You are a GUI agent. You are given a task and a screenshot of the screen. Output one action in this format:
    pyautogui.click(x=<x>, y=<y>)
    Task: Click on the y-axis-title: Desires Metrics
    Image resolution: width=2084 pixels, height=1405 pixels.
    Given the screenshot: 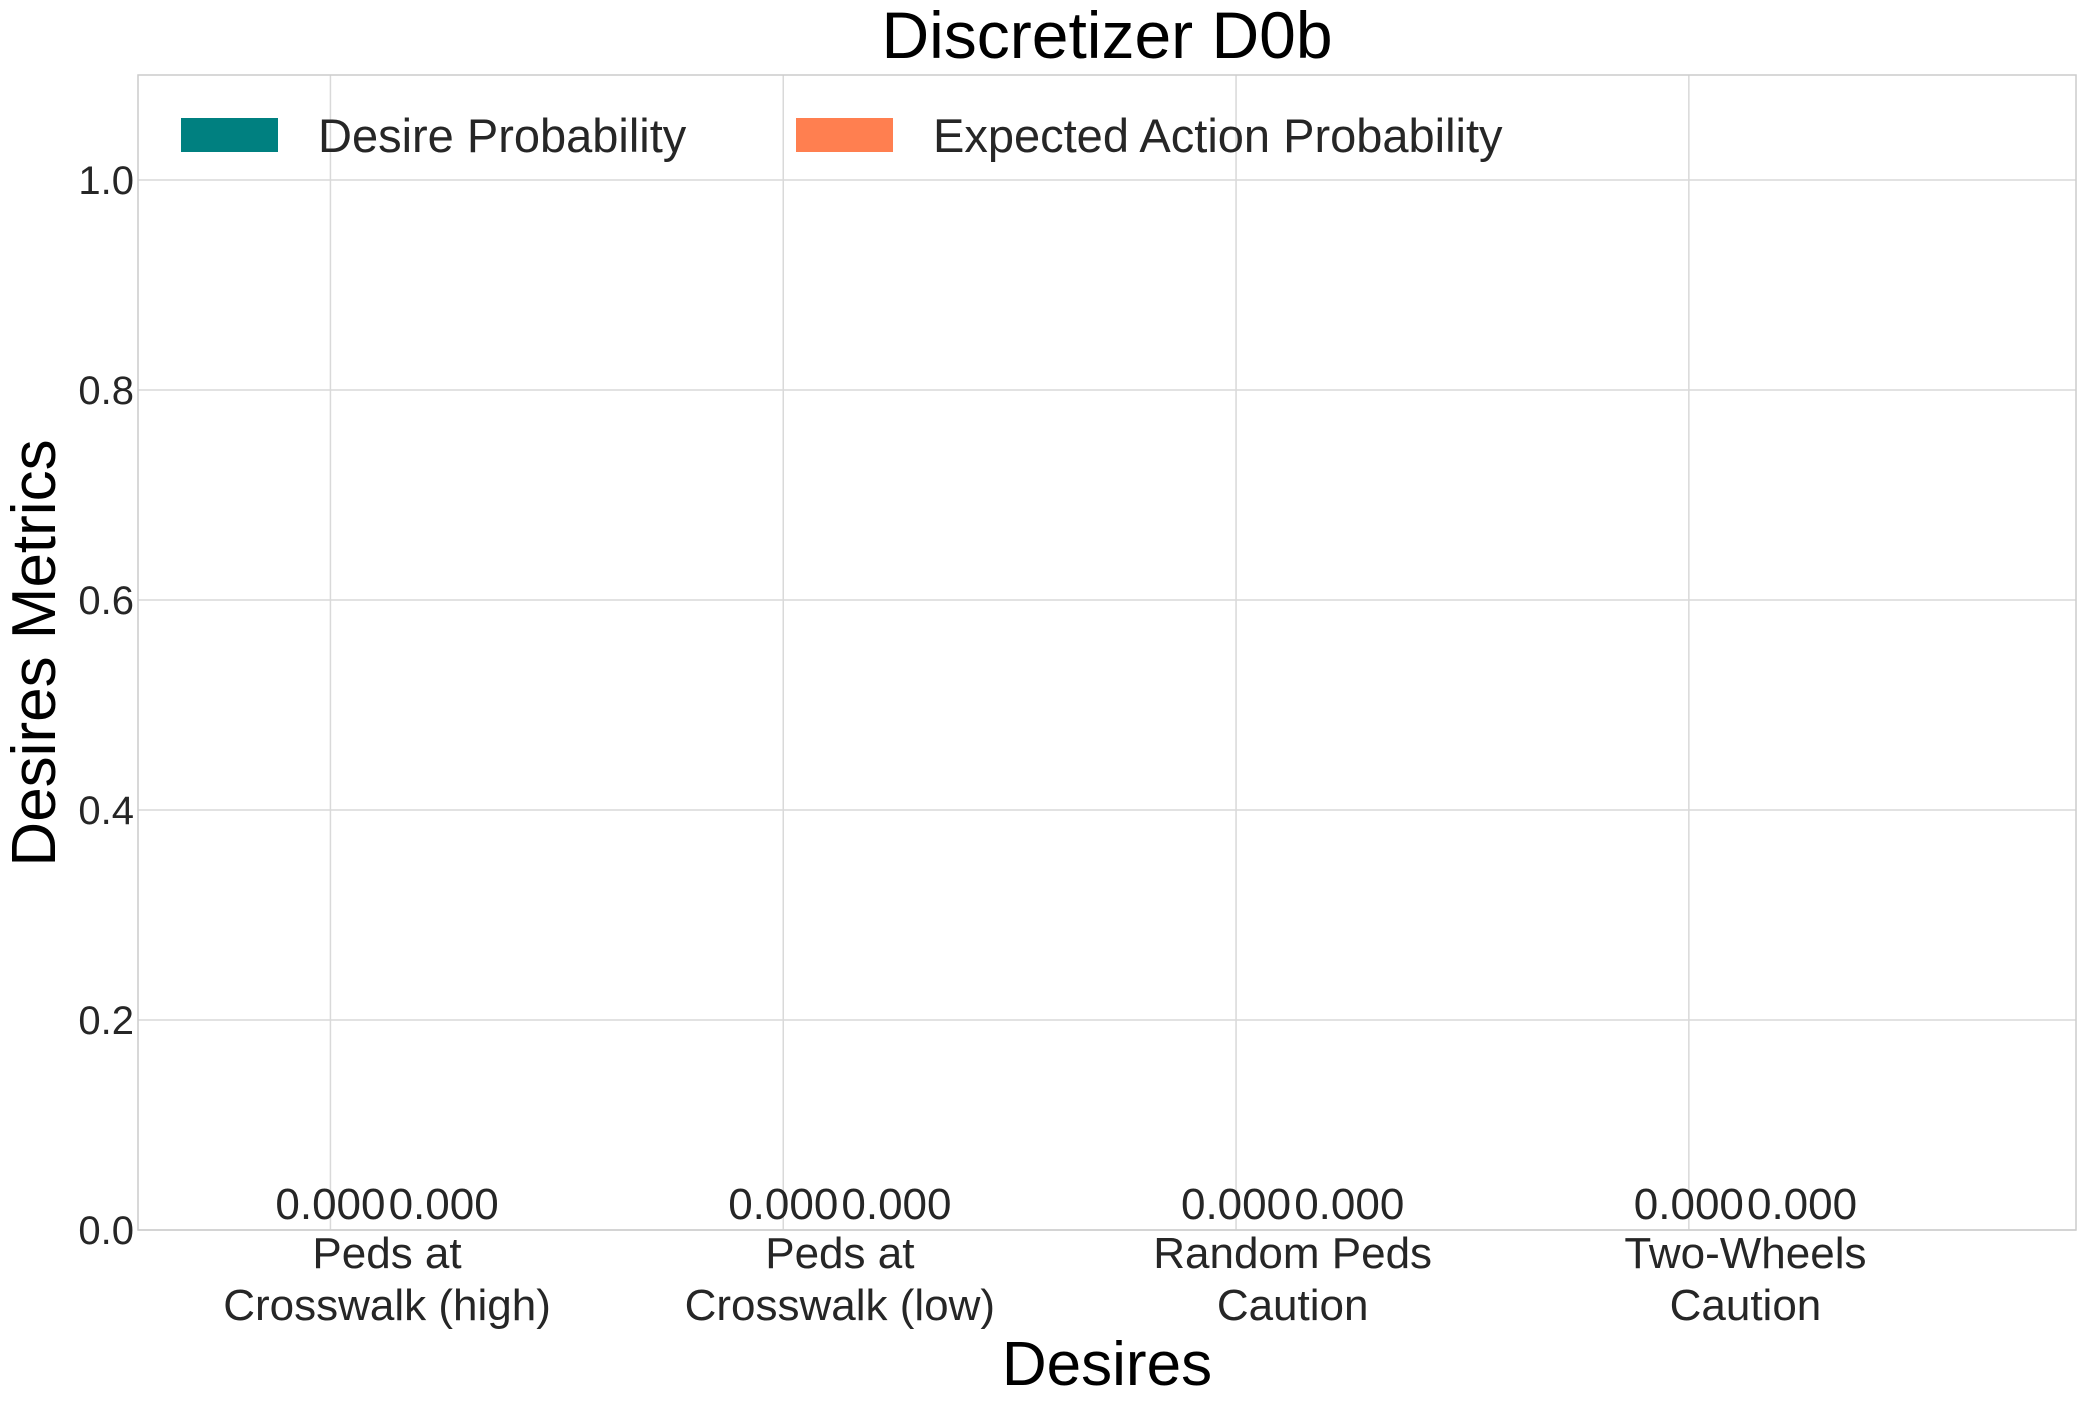 What is the action you would take?
    pyautogui.click(x=34, y=652)
    